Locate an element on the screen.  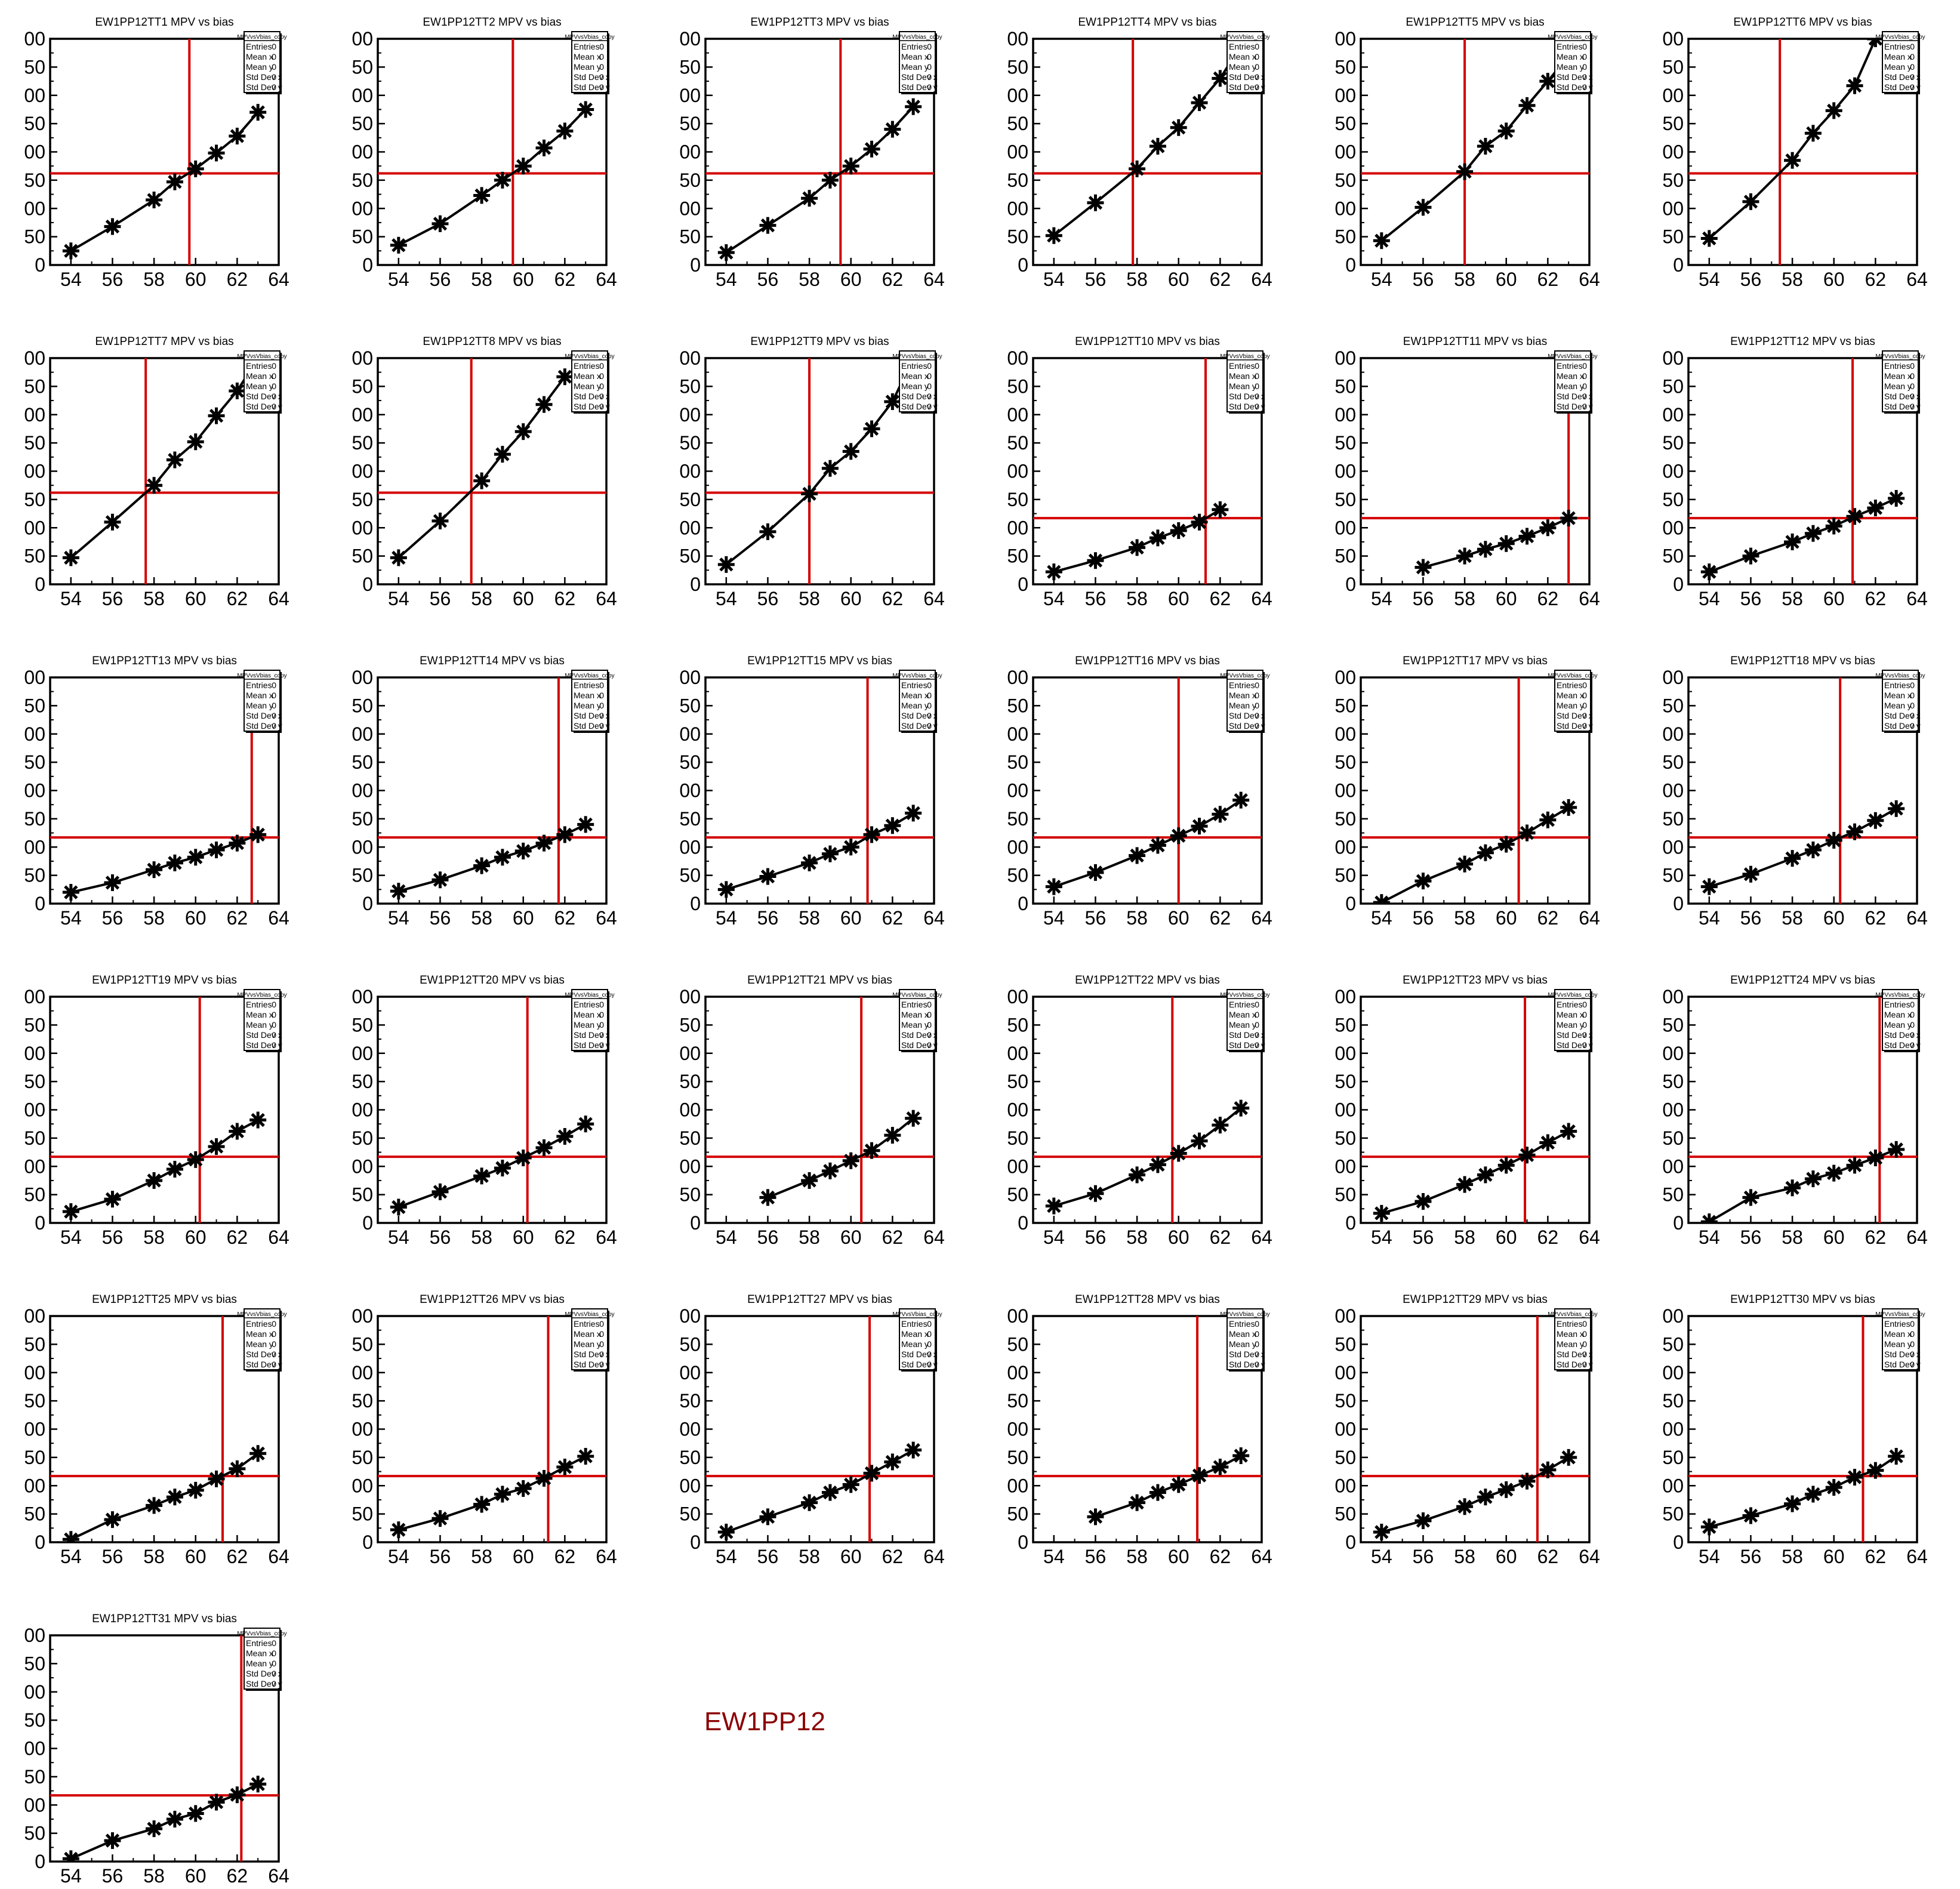
chart-title: EW1PP12TT3 MPV vs bias is located at coordinates (819, 22).